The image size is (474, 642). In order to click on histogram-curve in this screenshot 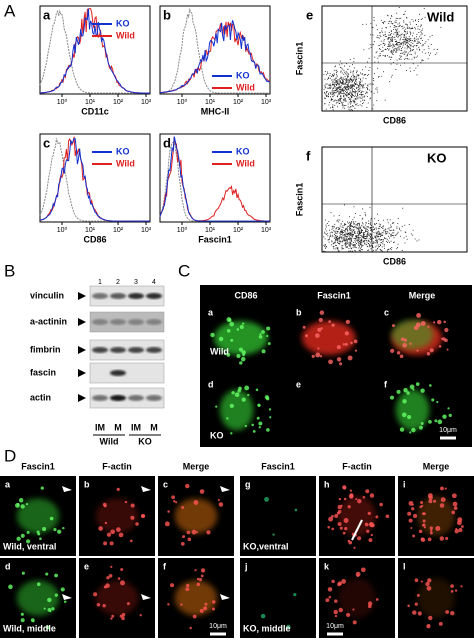, I will do `click(94, 51)`.